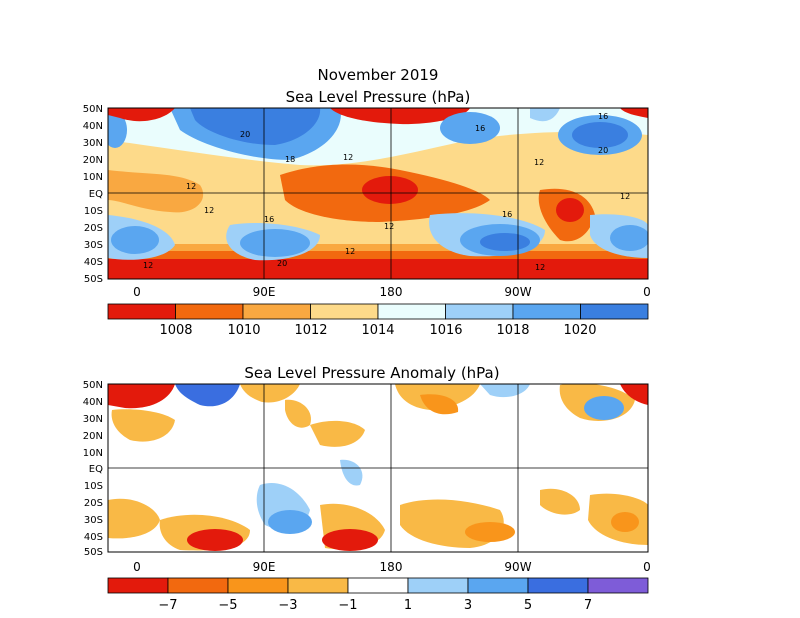 This screenshot has height=618, width=800. I want to click on top-lon-labels: 0 90E 180 90W 0, so click(392, 292).